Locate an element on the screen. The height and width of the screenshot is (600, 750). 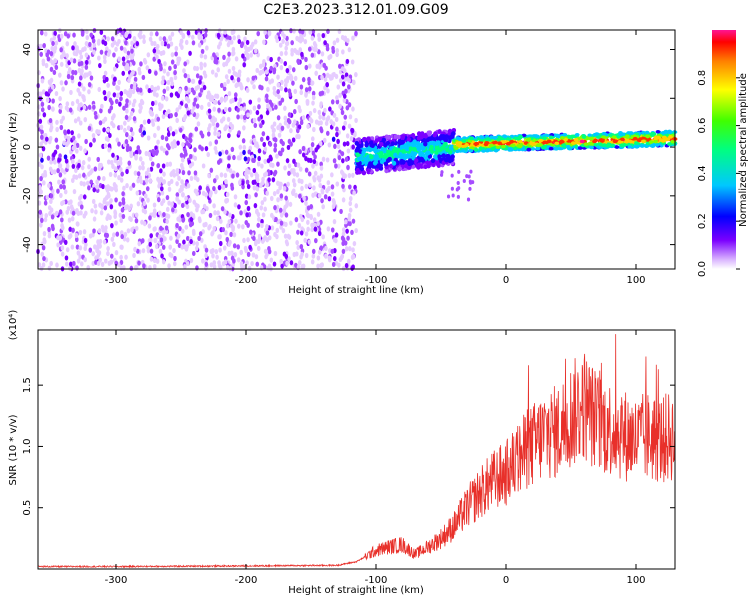
snr-x-tick-label: 100 is located at coordinates (635, 580).